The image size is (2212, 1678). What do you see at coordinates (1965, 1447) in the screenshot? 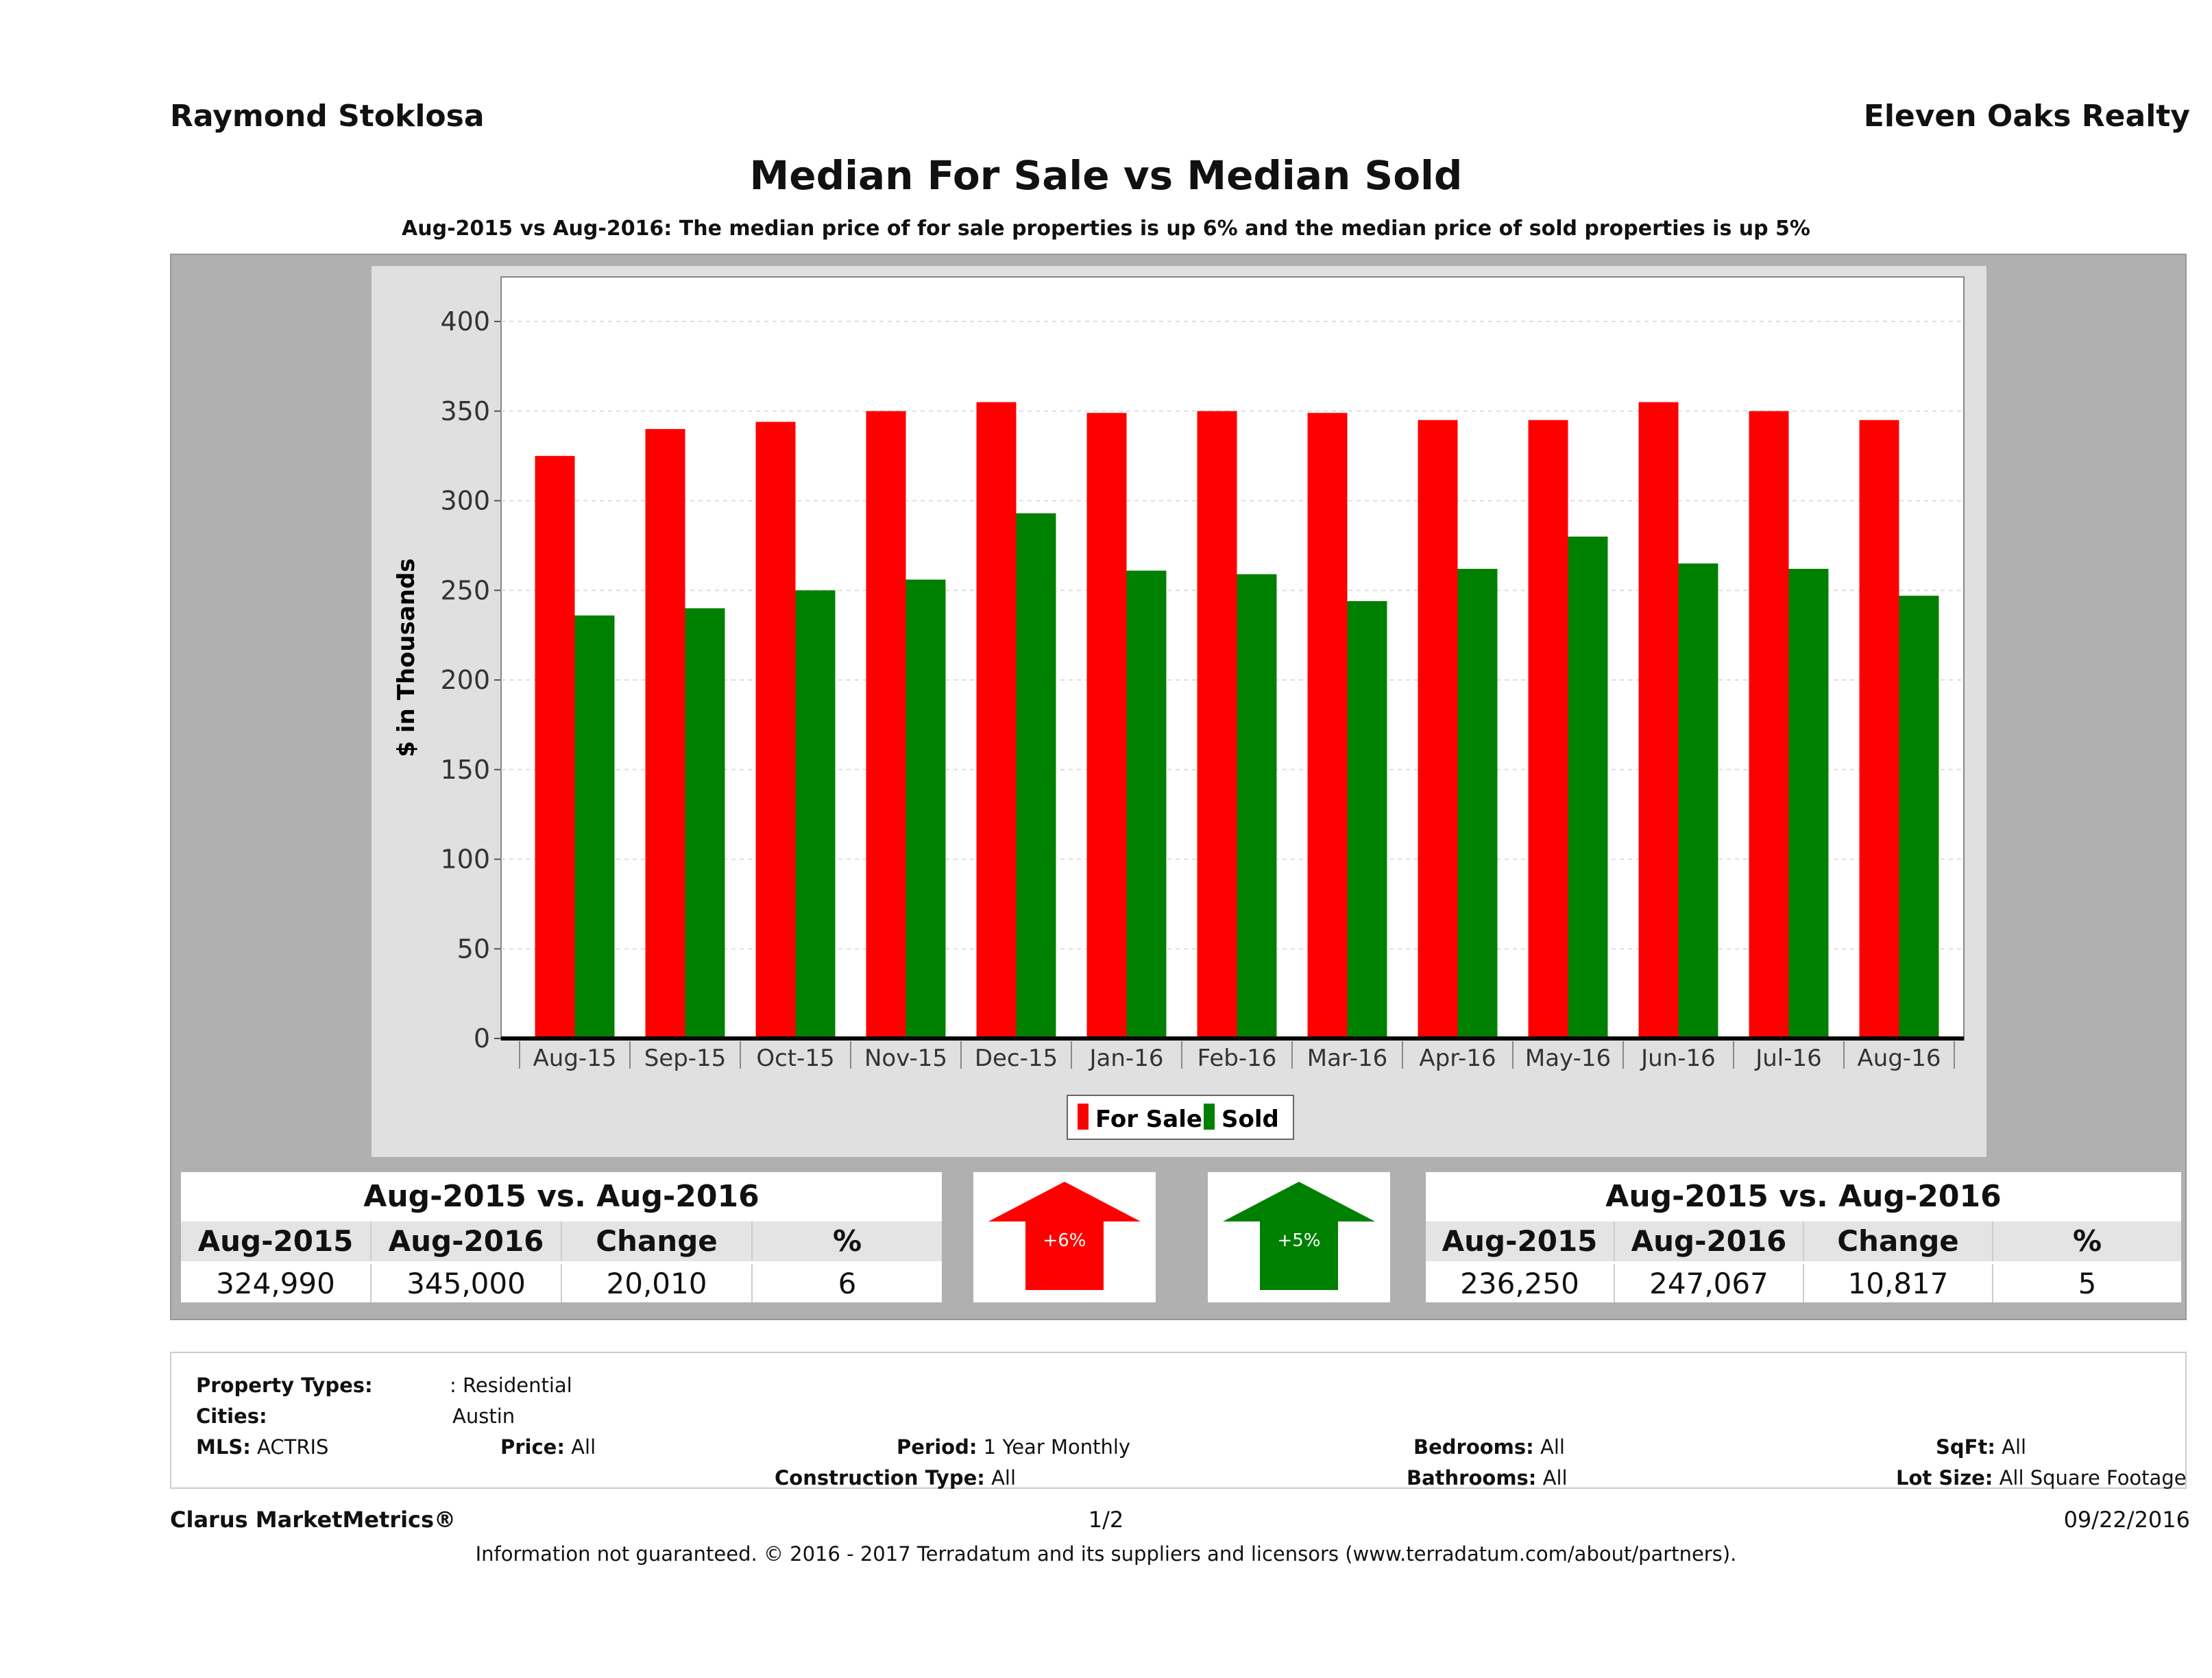
I see `criteria-label: SqFt:` at bounding box center [1965, 1447].